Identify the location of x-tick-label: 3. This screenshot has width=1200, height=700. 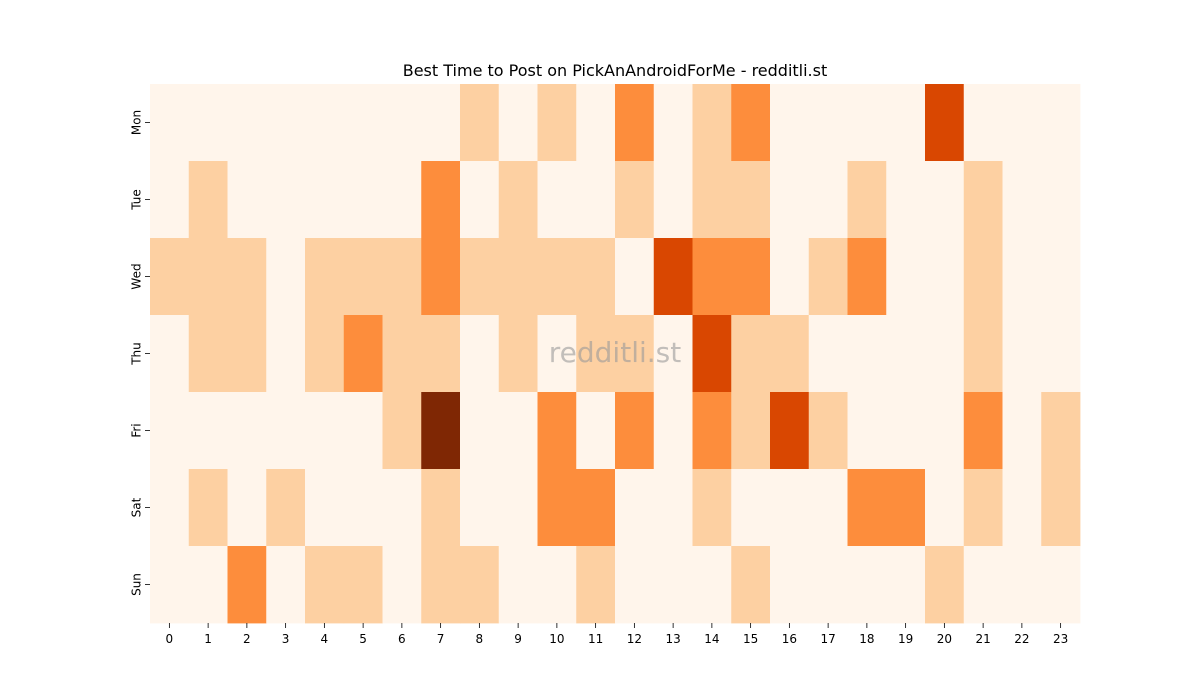
(286, 639).